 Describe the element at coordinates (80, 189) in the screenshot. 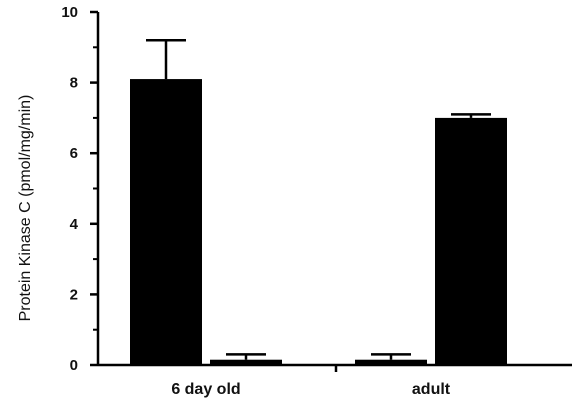

I see `y-axis: 0 2 4 6 8 10` at that location.